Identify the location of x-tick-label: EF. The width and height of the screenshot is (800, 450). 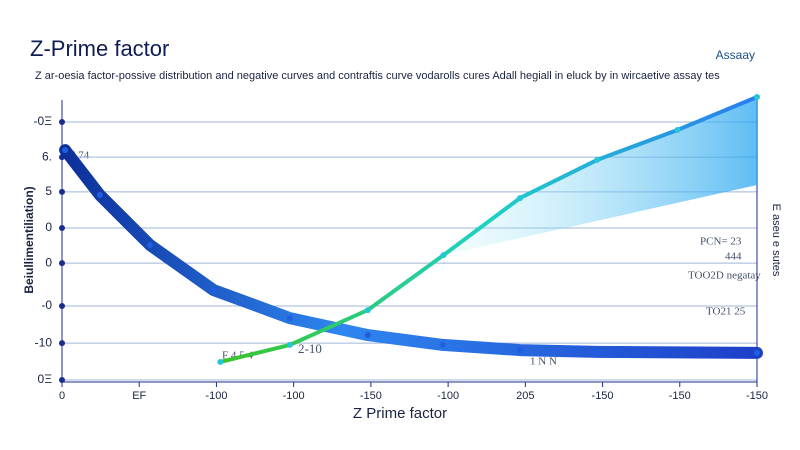
(139, 396).